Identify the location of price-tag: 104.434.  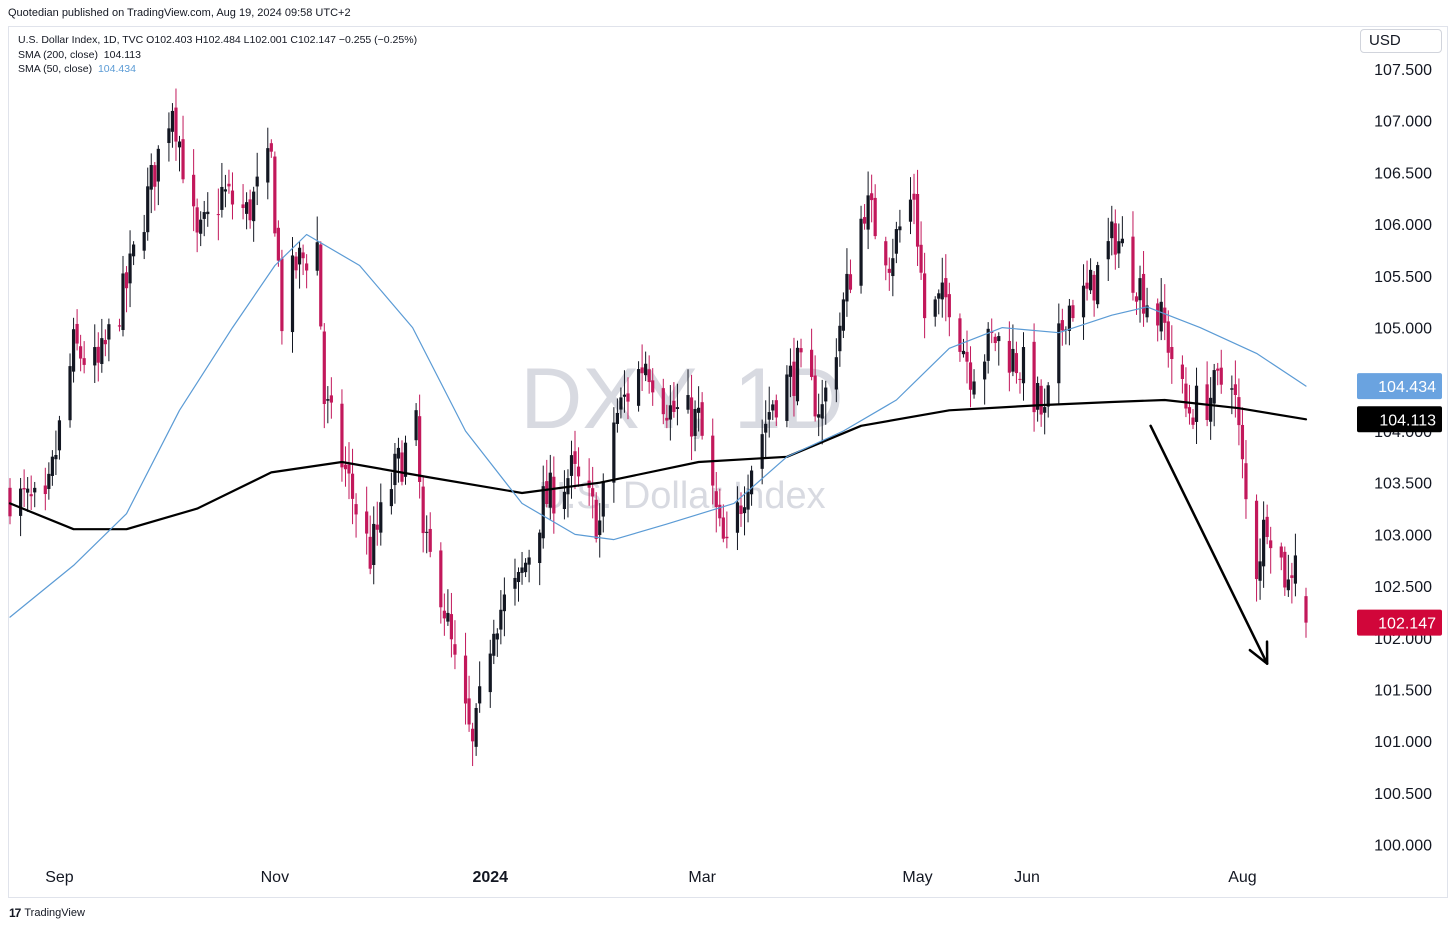
(1399, 386).